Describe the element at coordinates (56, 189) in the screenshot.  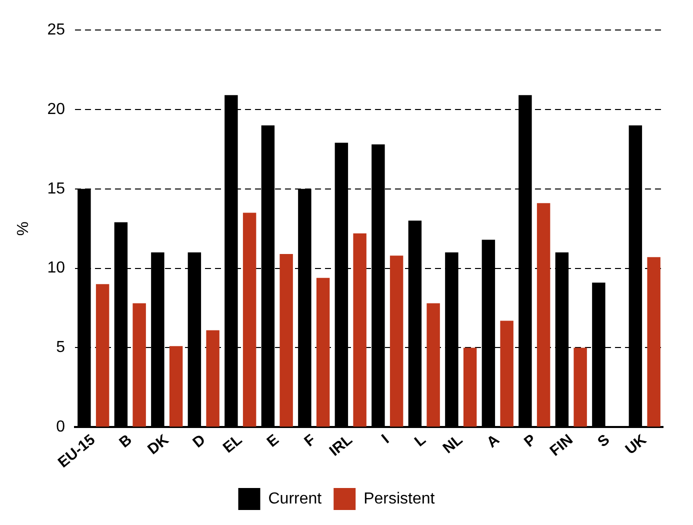
I see `y-tick-label: 15` at that location.